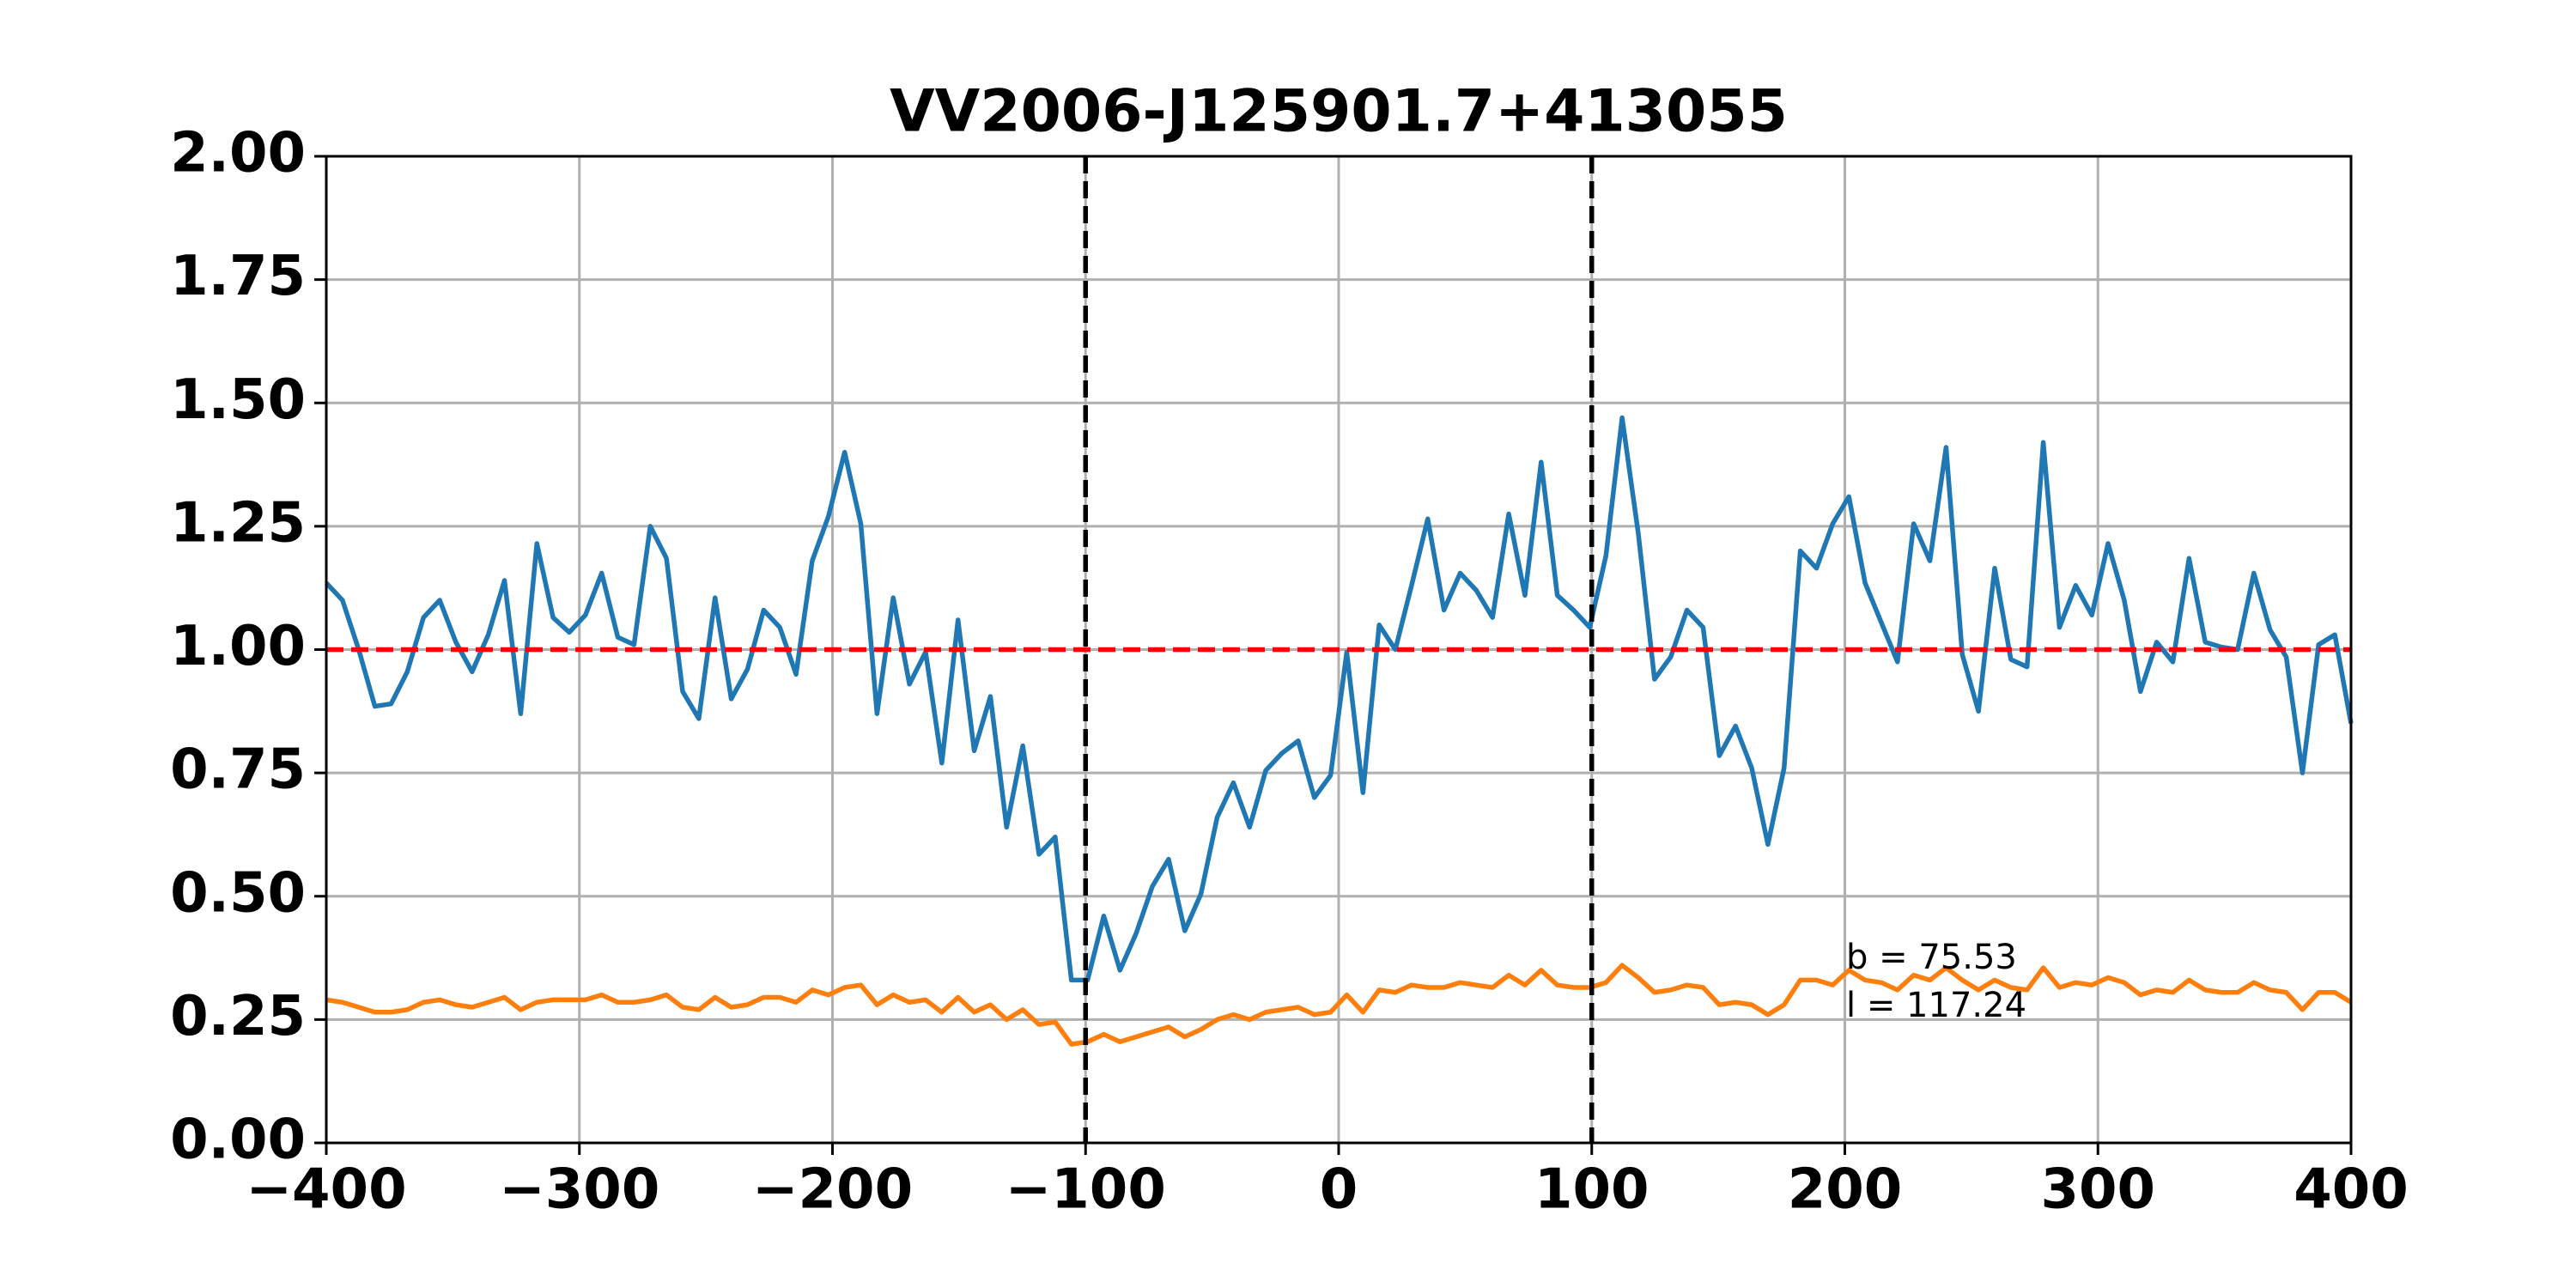  Describe the element at coordinates (326, 1190) in the screenshot. I see `x-tick-label: −400` at that location.